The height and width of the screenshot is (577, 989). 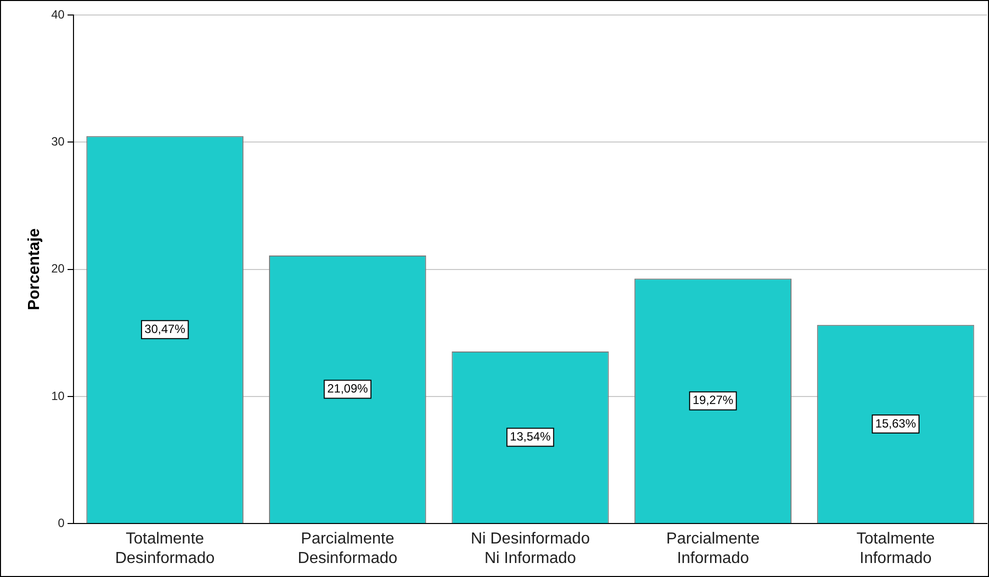 What do you see at coordinates (348, 548) in the screenshot?
I see `x-tick-label: Parcialmente Desinformado` at bounding box center [348, 548].